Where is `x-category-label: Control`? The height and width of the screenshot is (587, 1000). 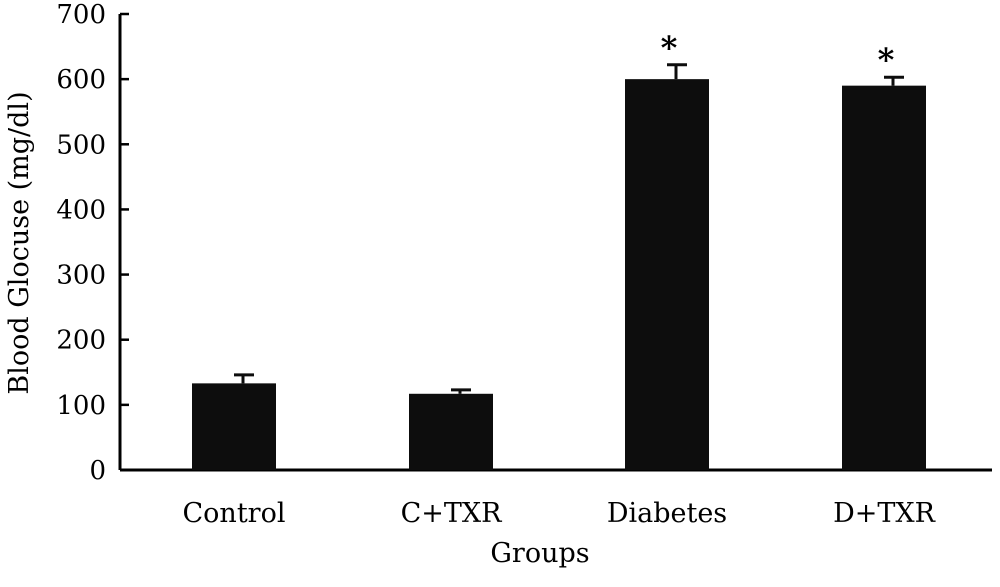
x-category-label: Control is located at coordinates (234, 513).